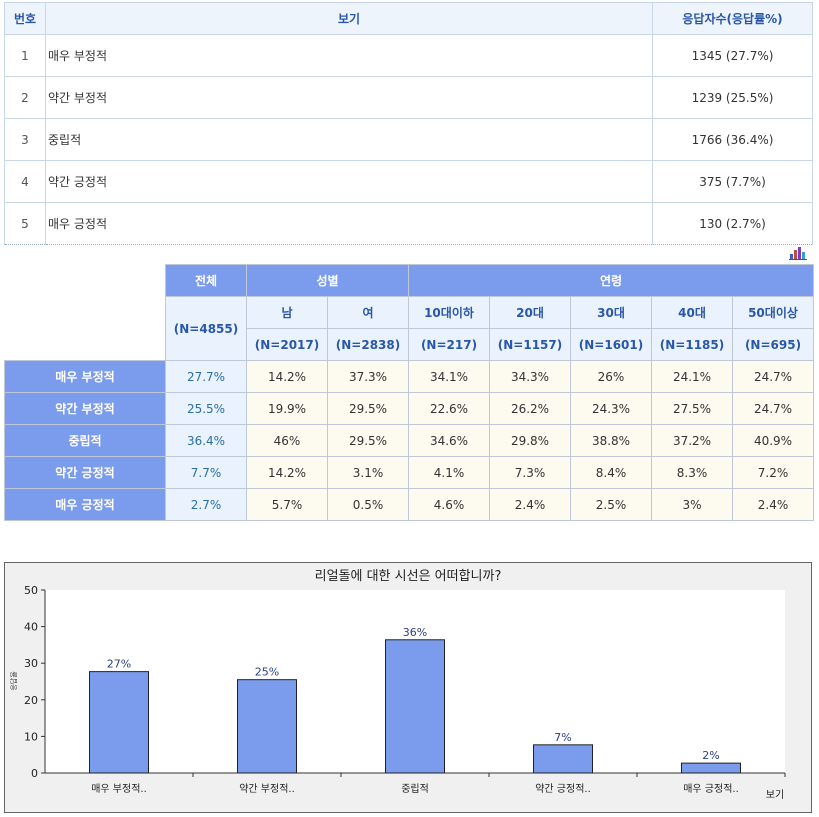  What do you see at coordinates (349, 181) in the screenshot?
I see `row-option: 약간 긍정적` at bounding box center [349, 181].